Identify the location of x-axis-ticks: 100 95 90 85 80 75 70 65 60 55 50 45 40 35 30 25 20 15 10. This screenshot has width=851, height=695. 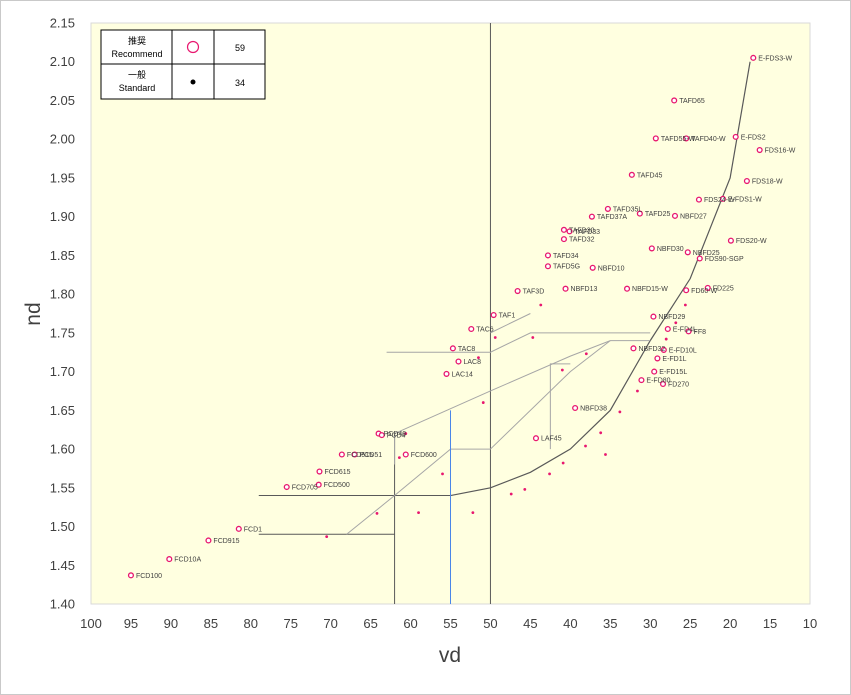
(448, 623).